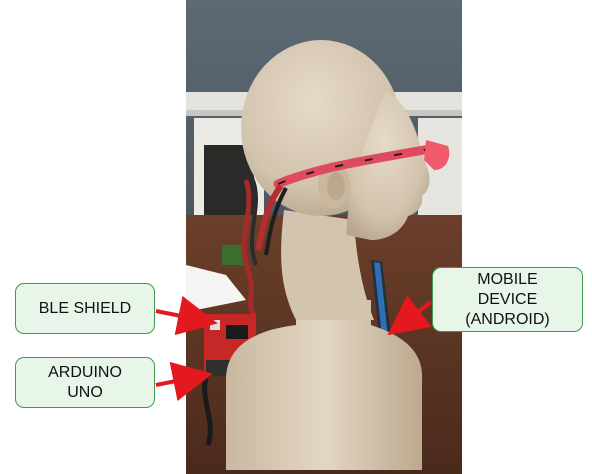 This screenshot has width=592, height=474. I want to click on smart-glasses, so click(357, 166).